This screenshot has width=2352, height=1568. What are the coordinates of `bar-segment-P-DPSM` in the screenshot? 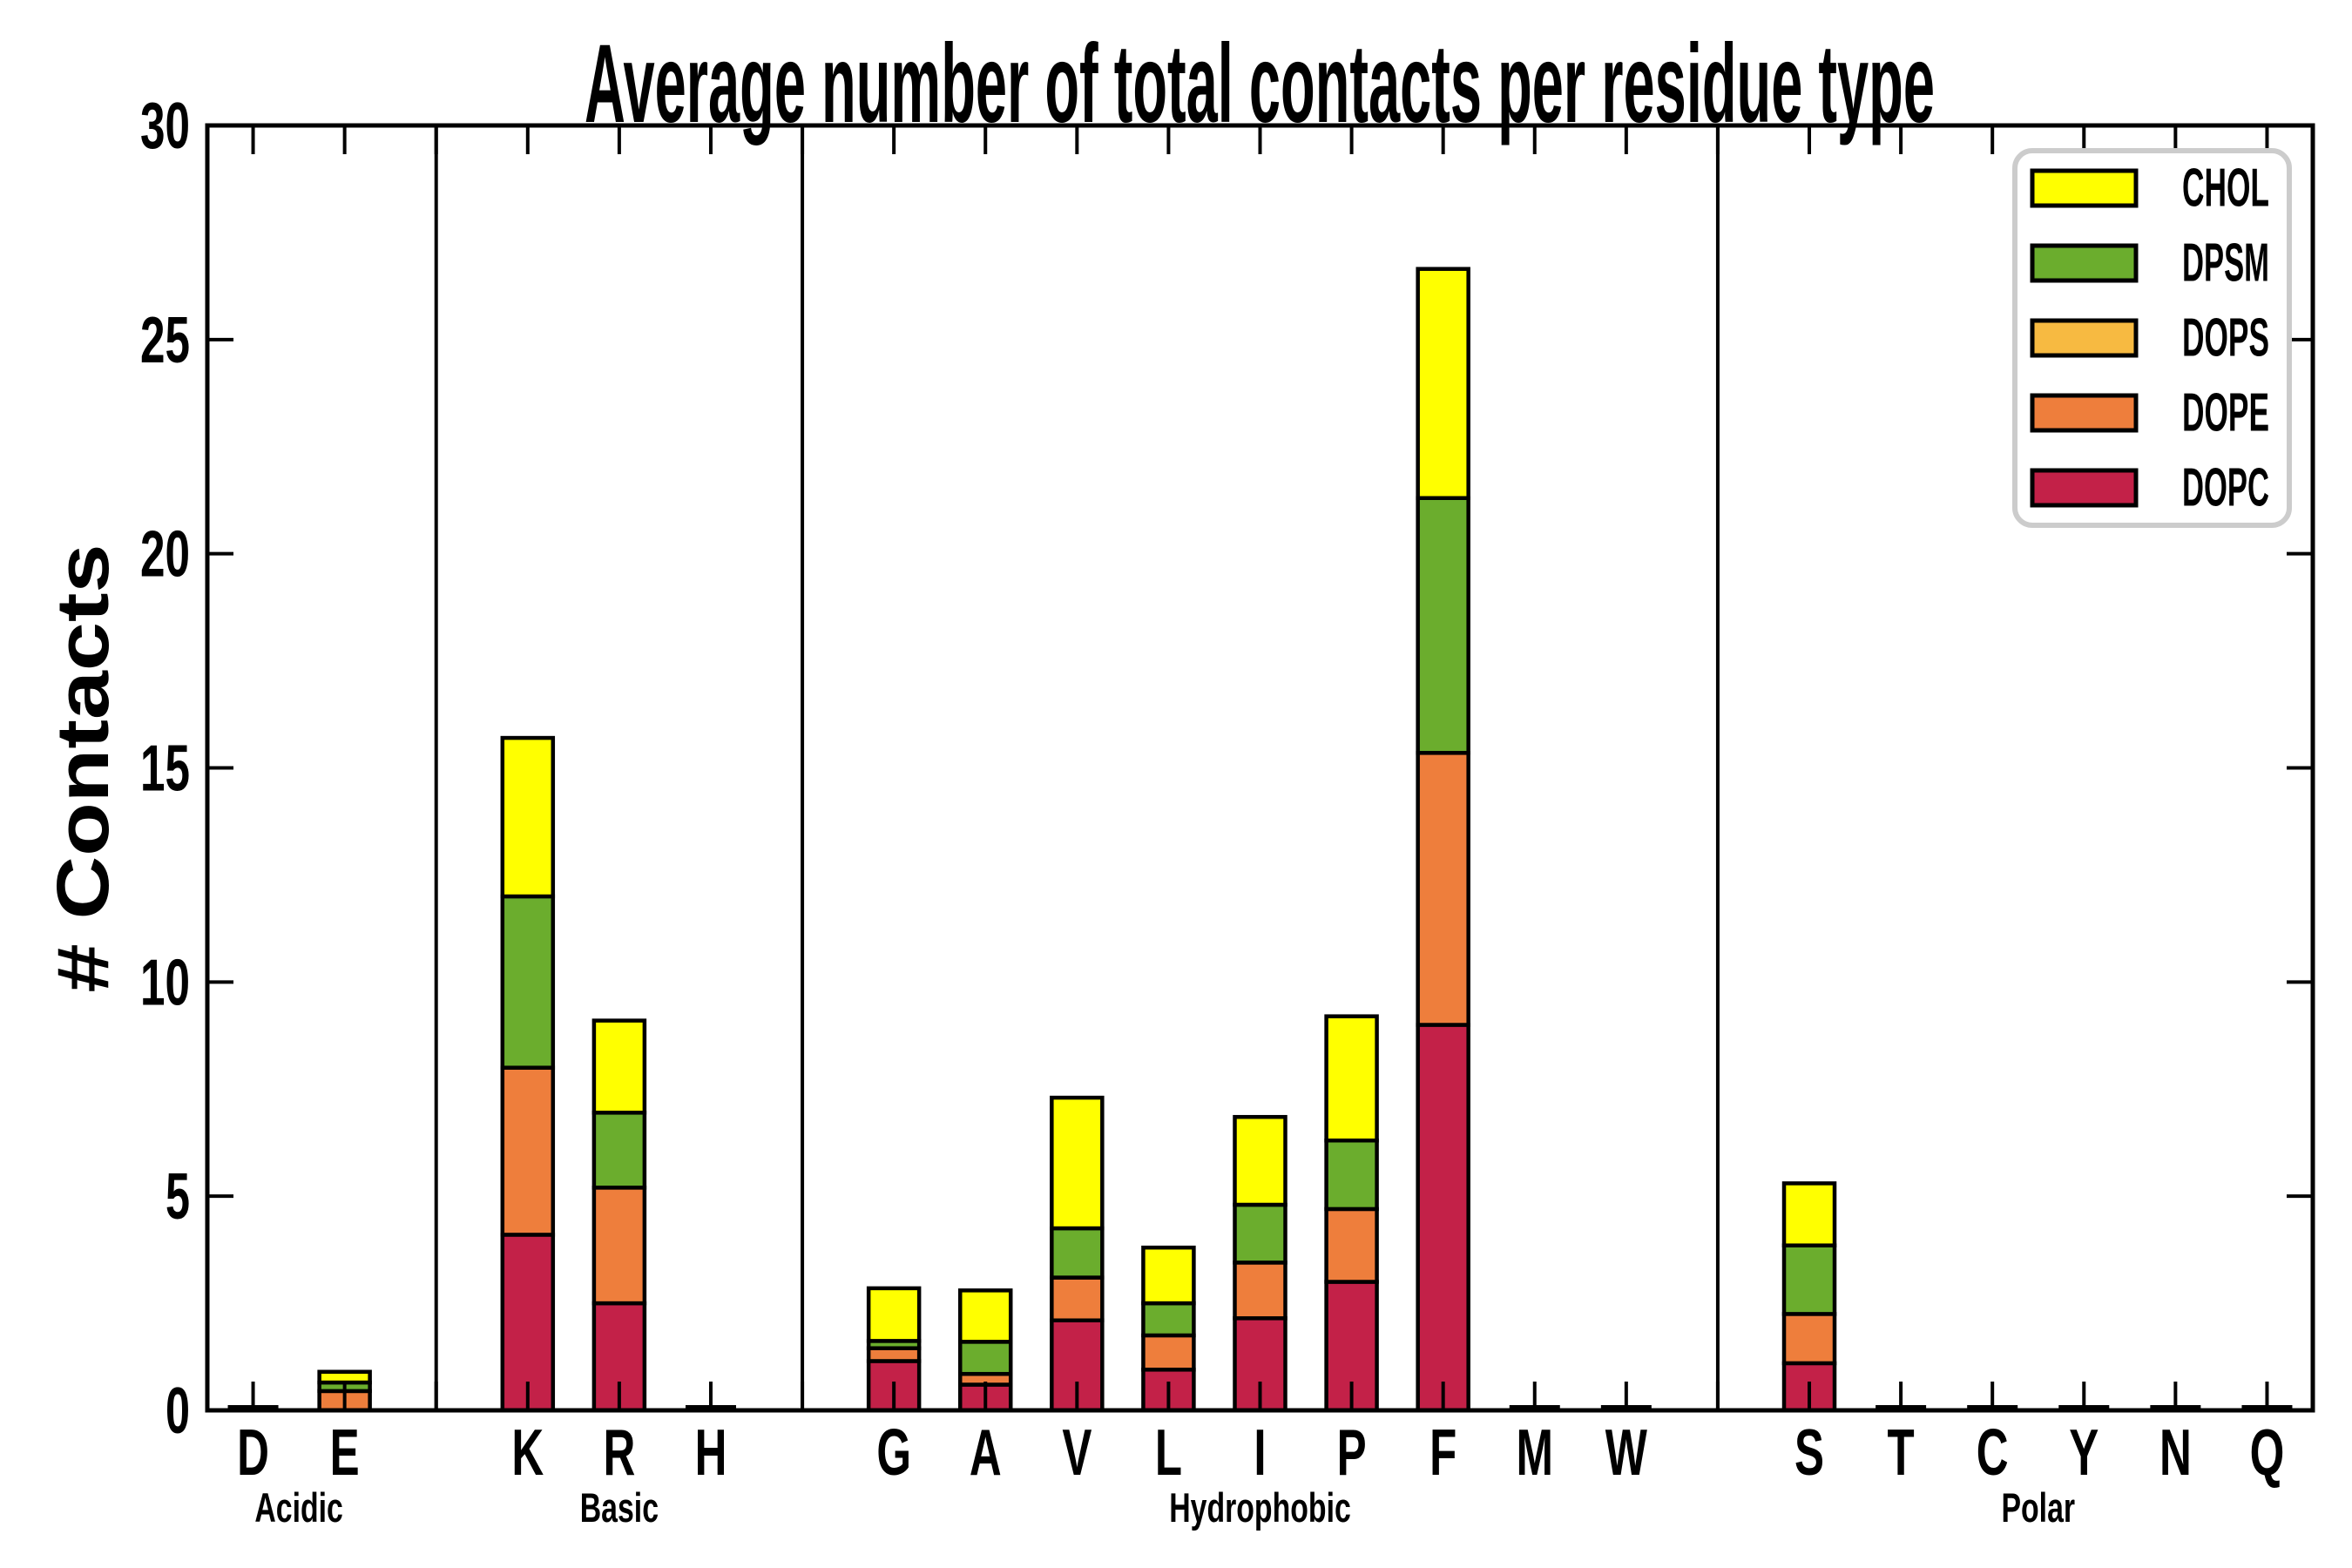 It's located at (1351, 1175).